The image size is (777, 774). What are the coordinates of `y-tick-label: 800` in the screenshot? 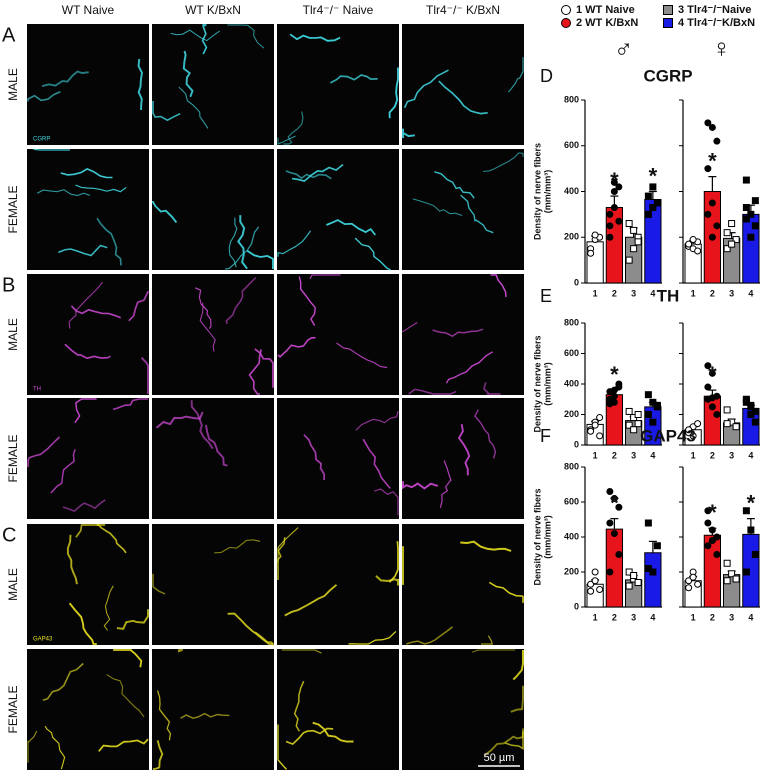 It's located at (571, 99).